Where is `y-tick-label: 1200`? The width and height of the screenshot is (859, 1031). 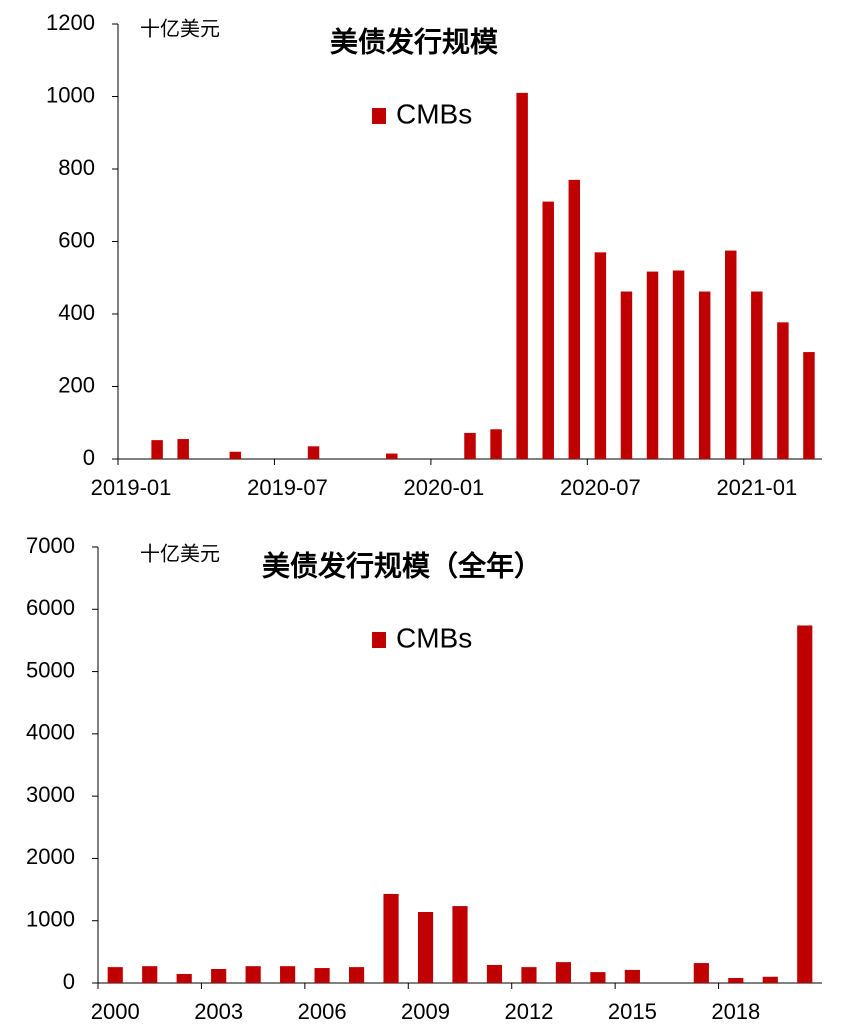
y-tick-label: 1200 is located at coordinates (70, 22).